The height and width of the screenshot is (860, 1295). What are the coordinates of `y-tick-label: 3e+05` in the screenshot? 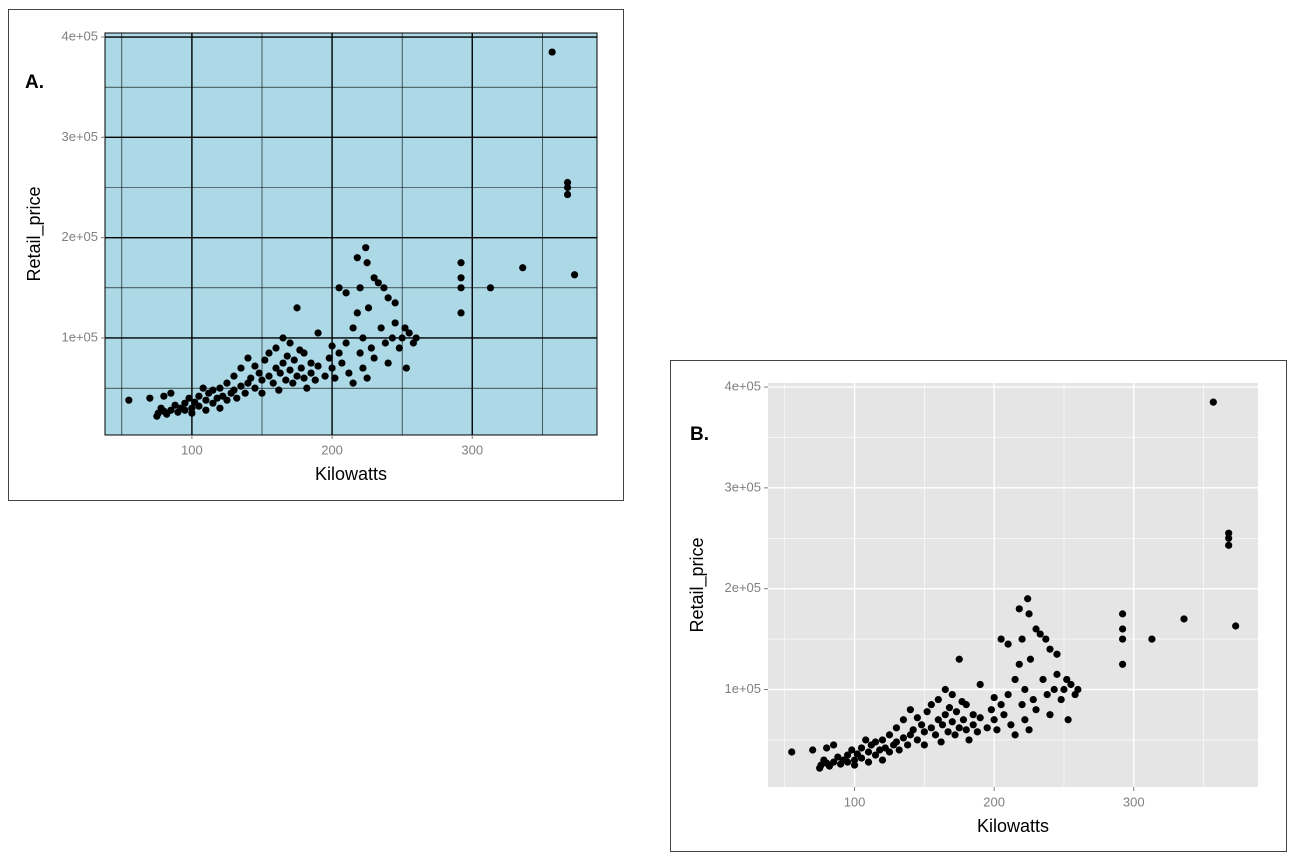 It's located at (742, 486).